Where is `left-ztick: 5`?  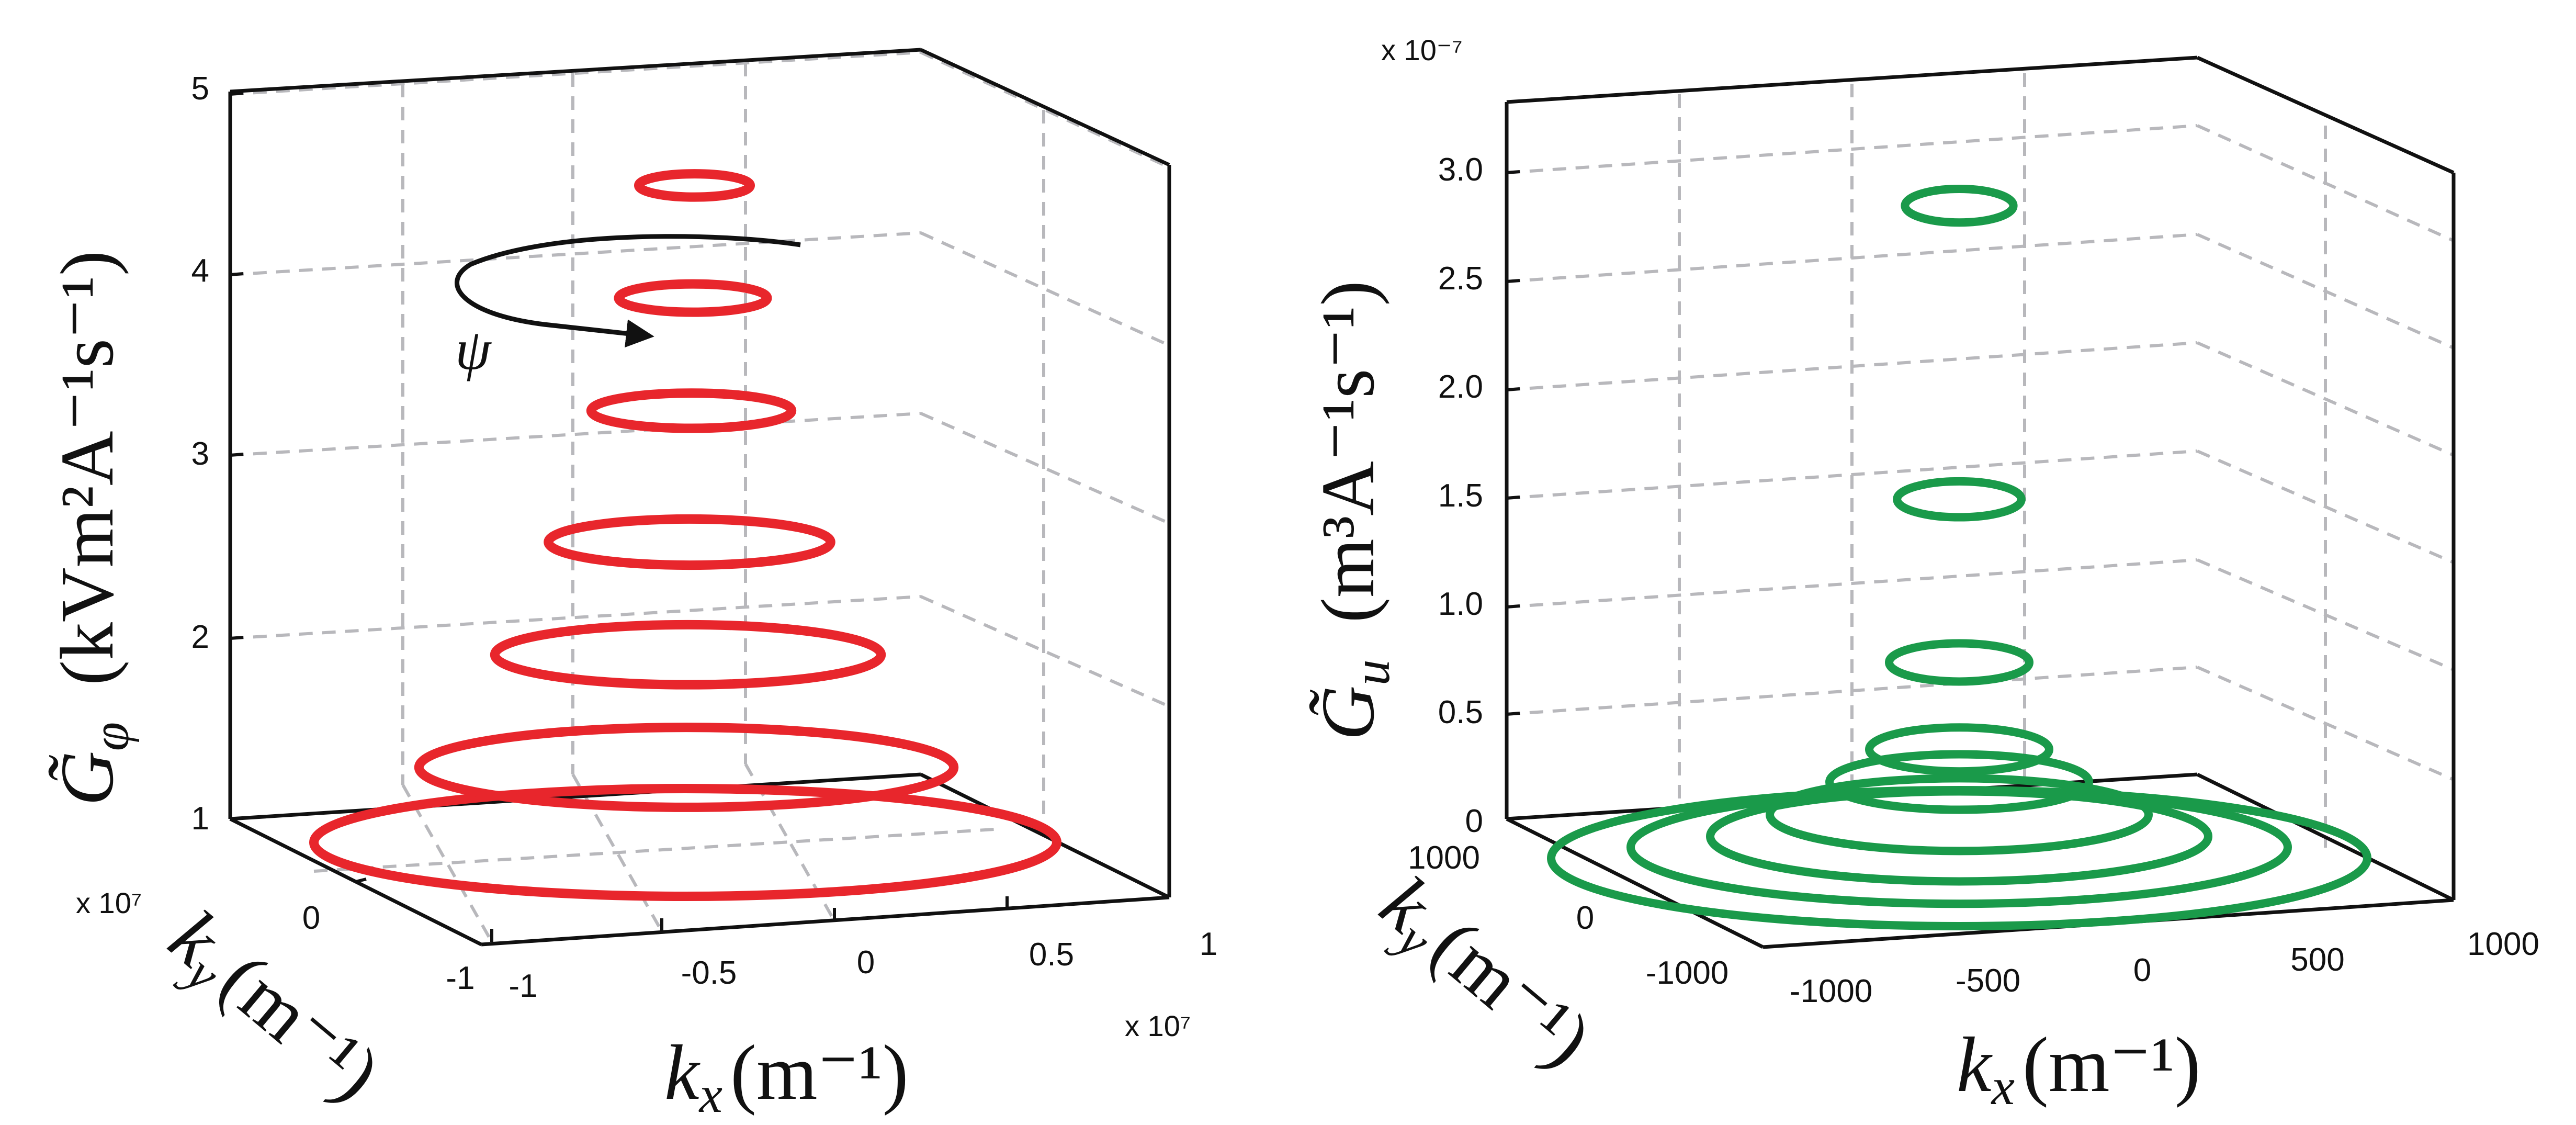 left-ztick: 5 is located at coordinates (200, 89).